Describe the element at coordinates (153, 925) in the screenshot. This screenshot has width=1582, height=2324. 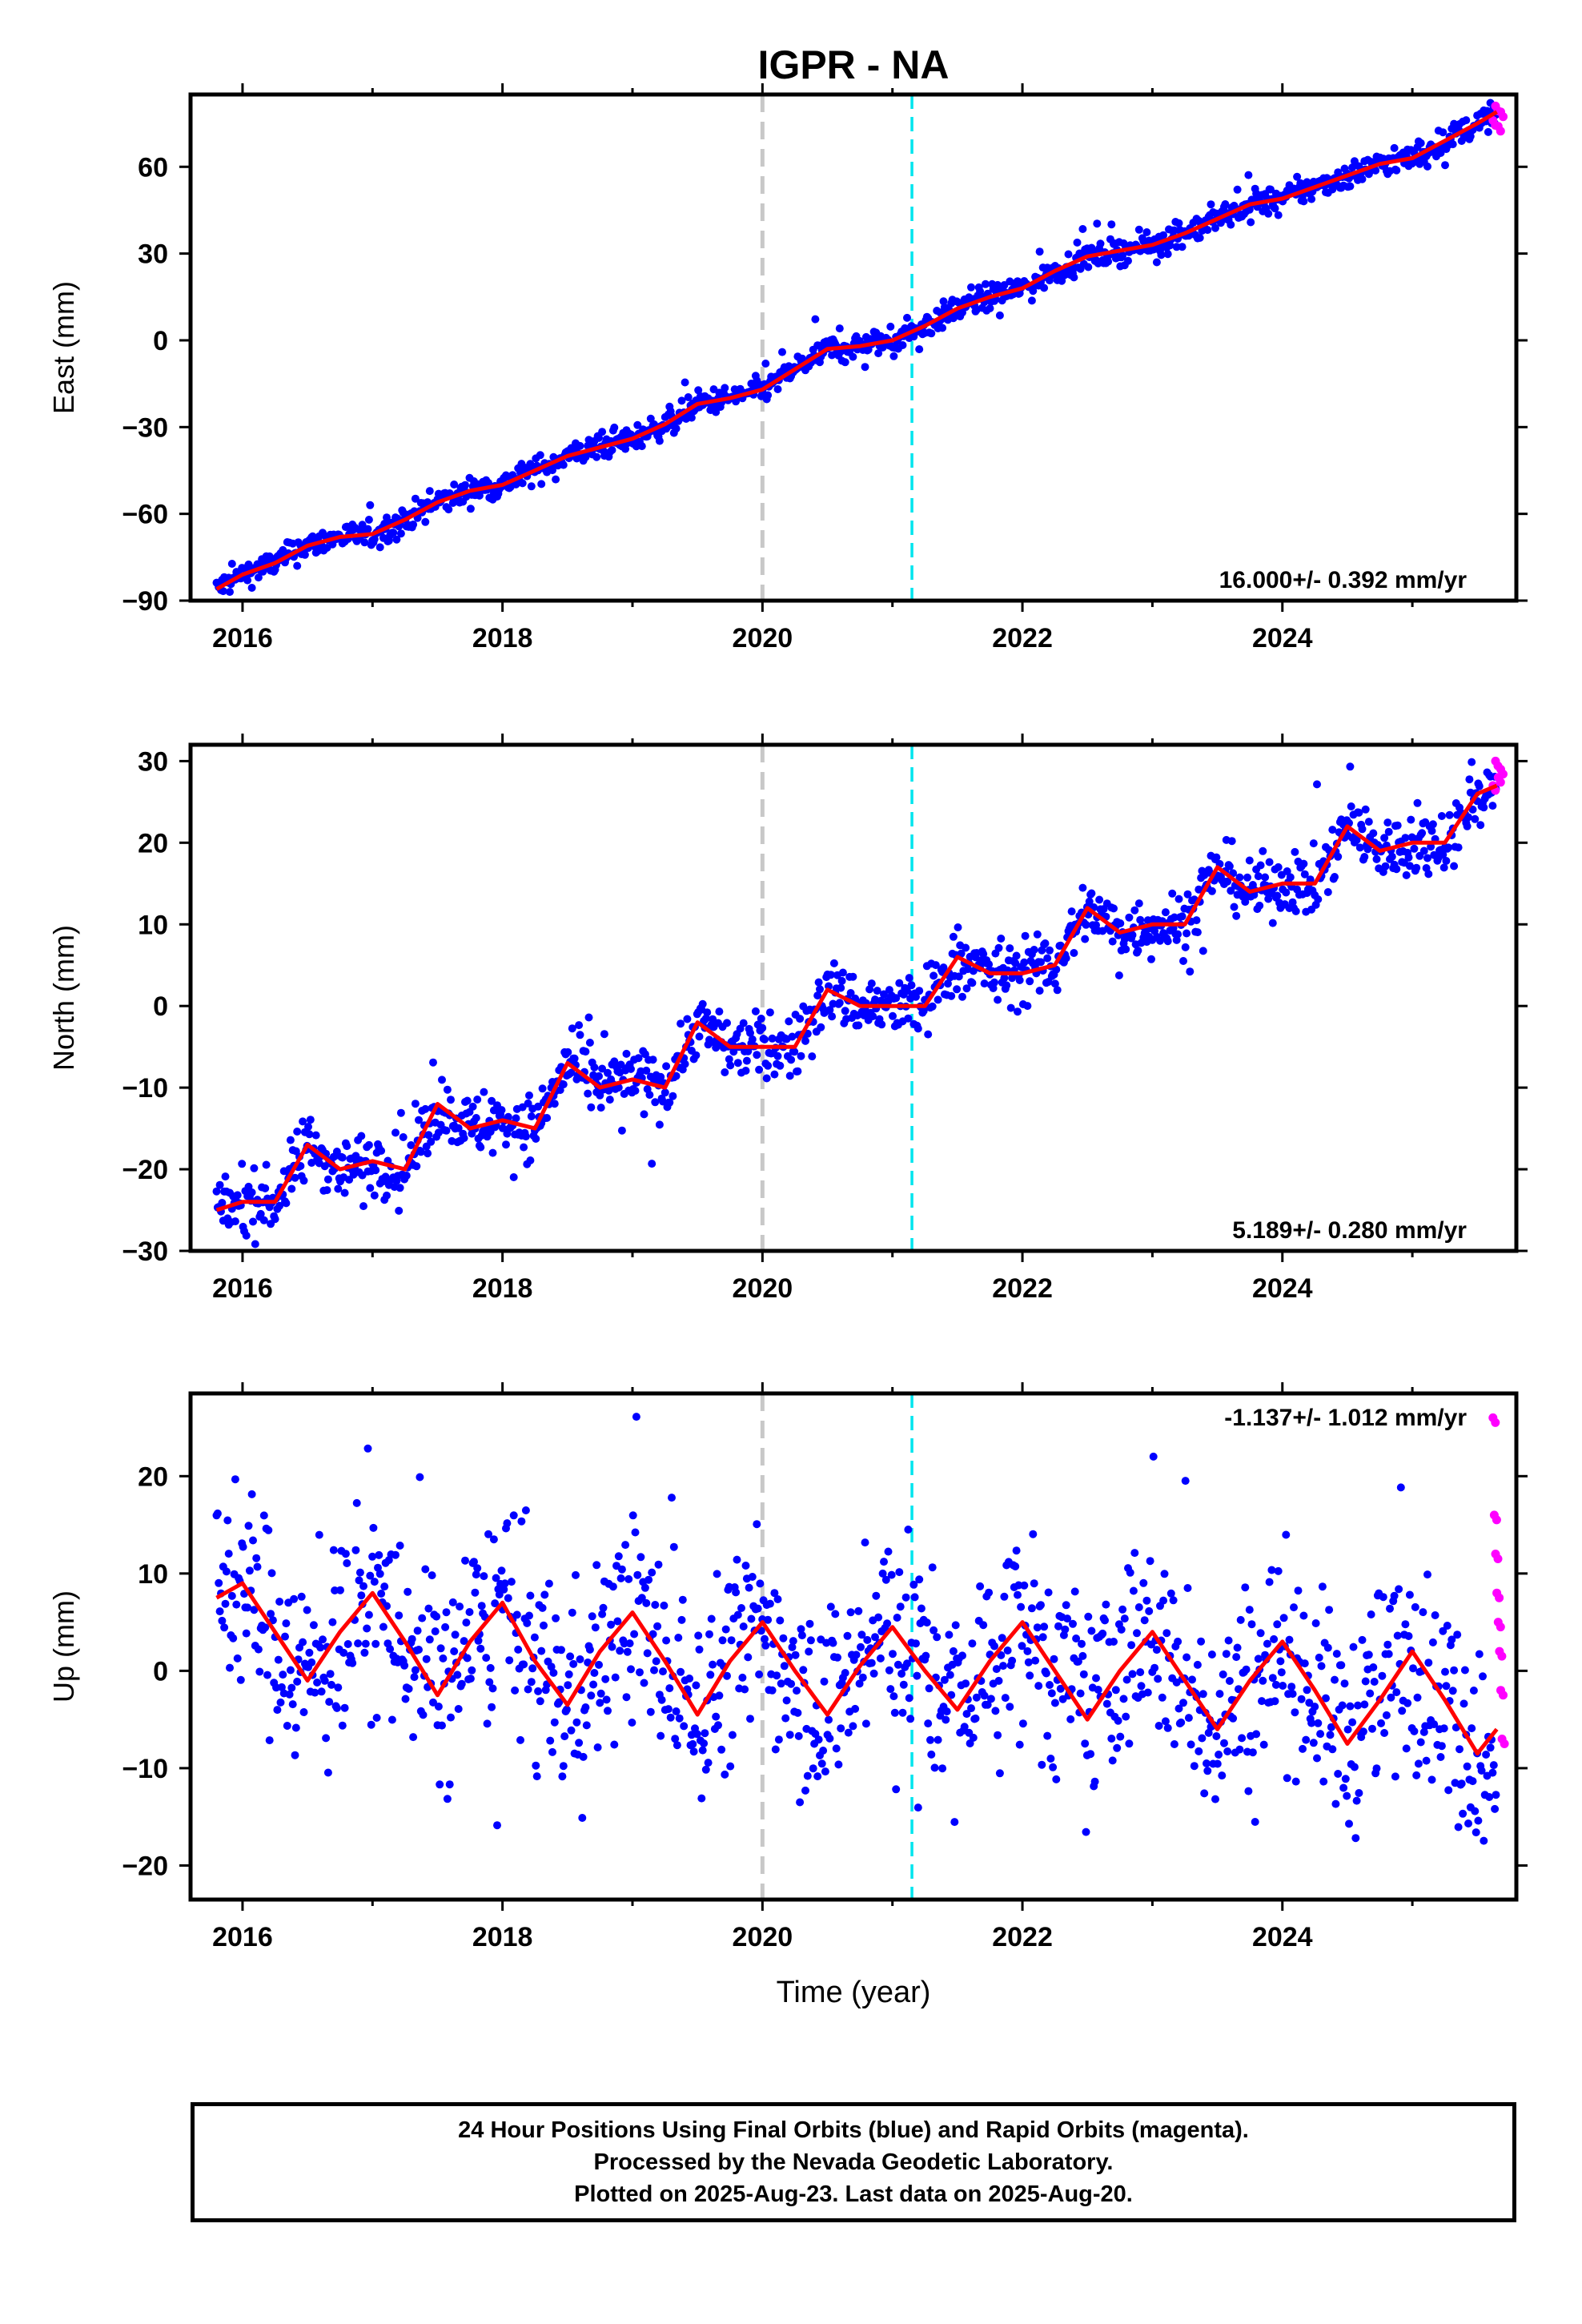
I see `y-tick-label: 10` at that location.